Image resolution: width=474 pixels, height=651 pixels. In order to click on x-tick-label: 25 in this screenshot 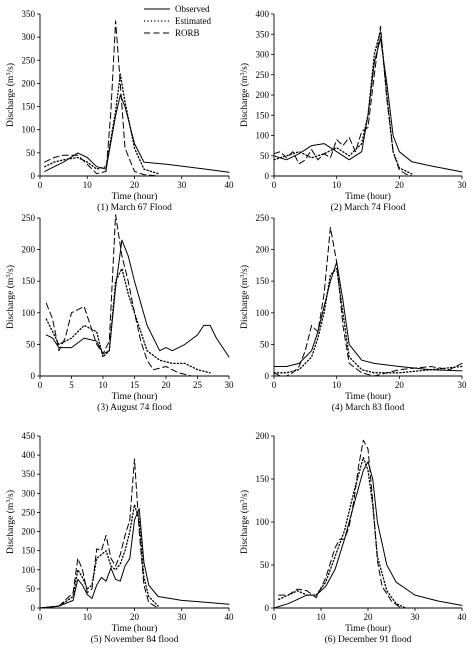, I will do `click(198, 385)`.